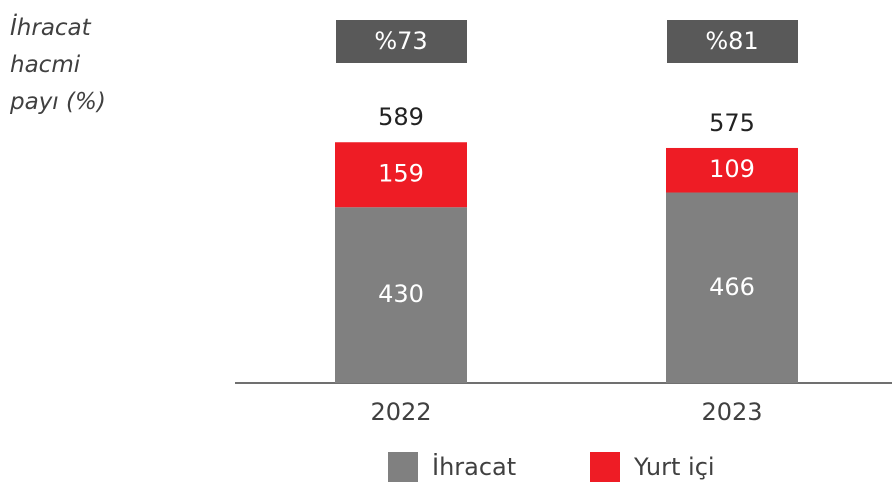 This screenshot has width=892, height=485. I want to click on x-tick-label: 2022, so click(400, 412).